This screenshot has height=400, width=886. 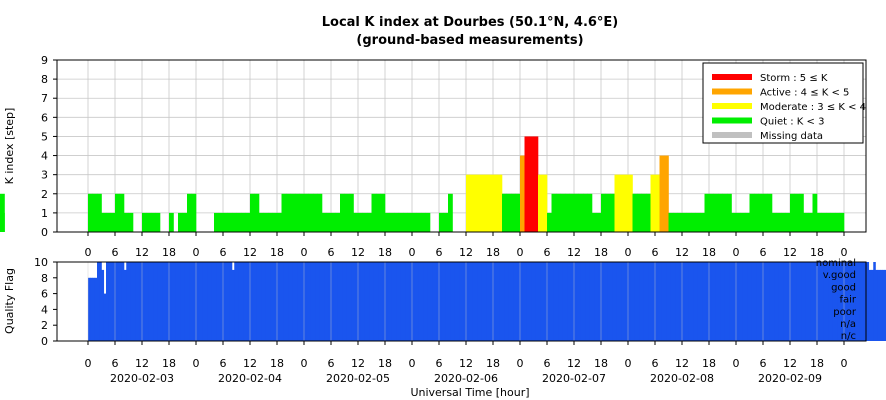 I want to click on bottom-x-tick-label: 18, so click(x=169, y=363).